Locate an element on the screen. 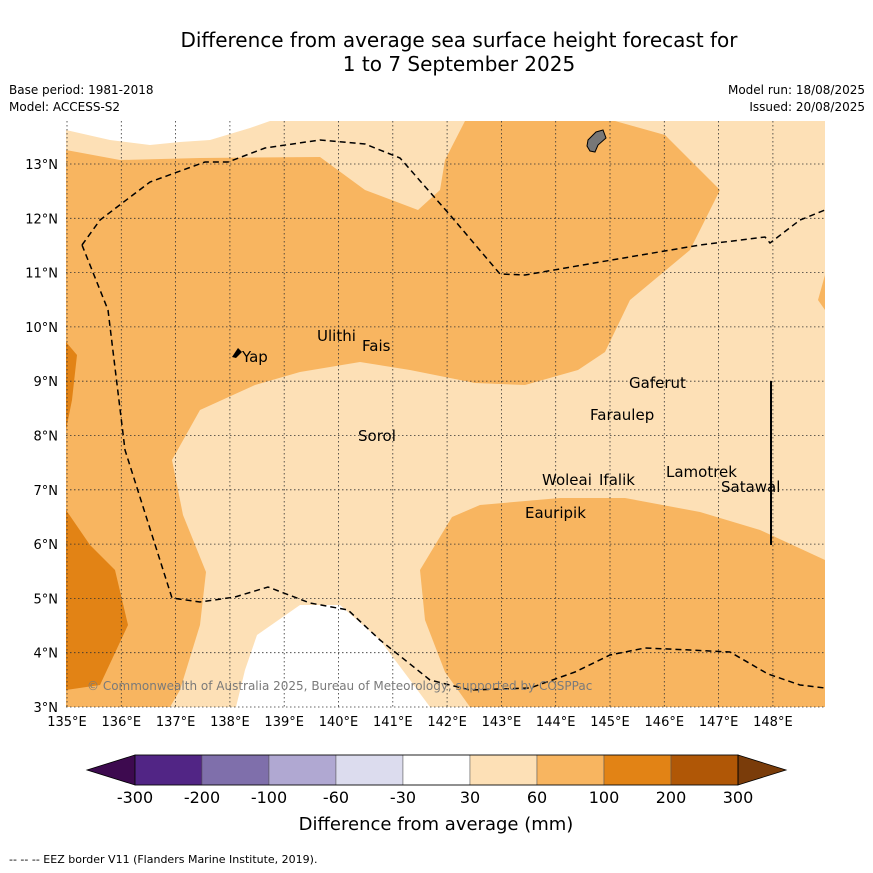  lat-tick-label: 13°N is located at coordinates (41, 165).